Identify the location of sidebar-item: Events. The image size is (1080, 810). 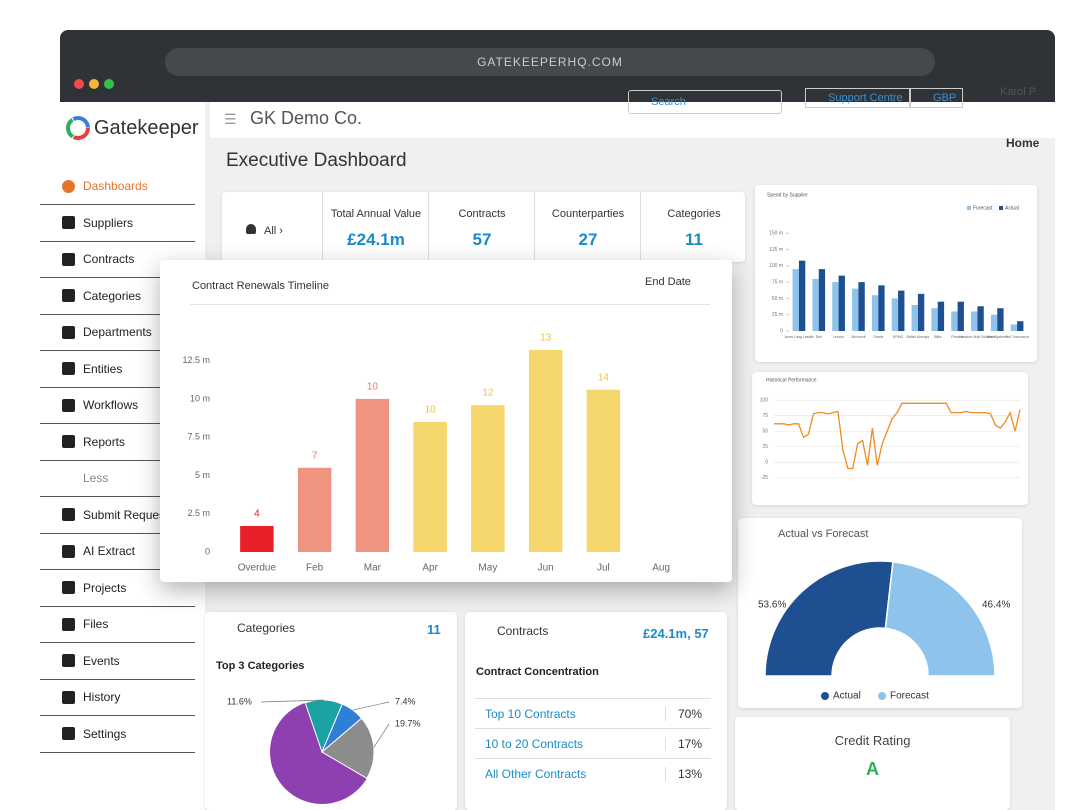
(117, 661).